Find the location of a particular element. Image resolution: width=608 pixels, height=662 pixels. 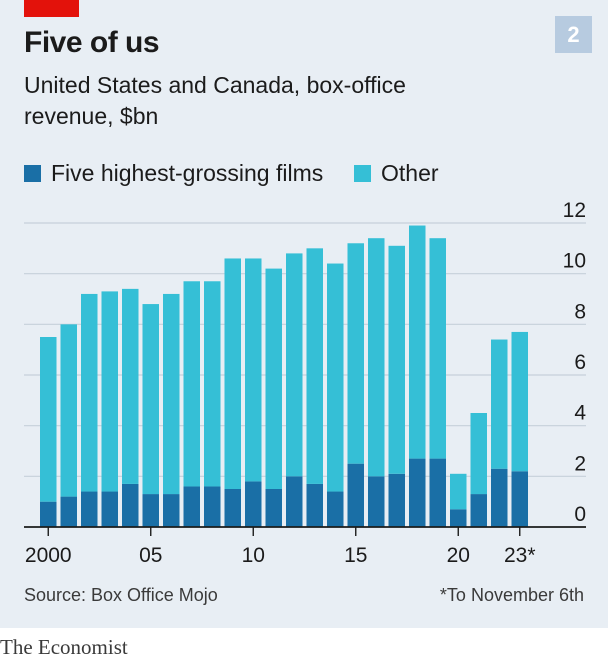

bar-other-2003 is located at coordinates (109, 391).